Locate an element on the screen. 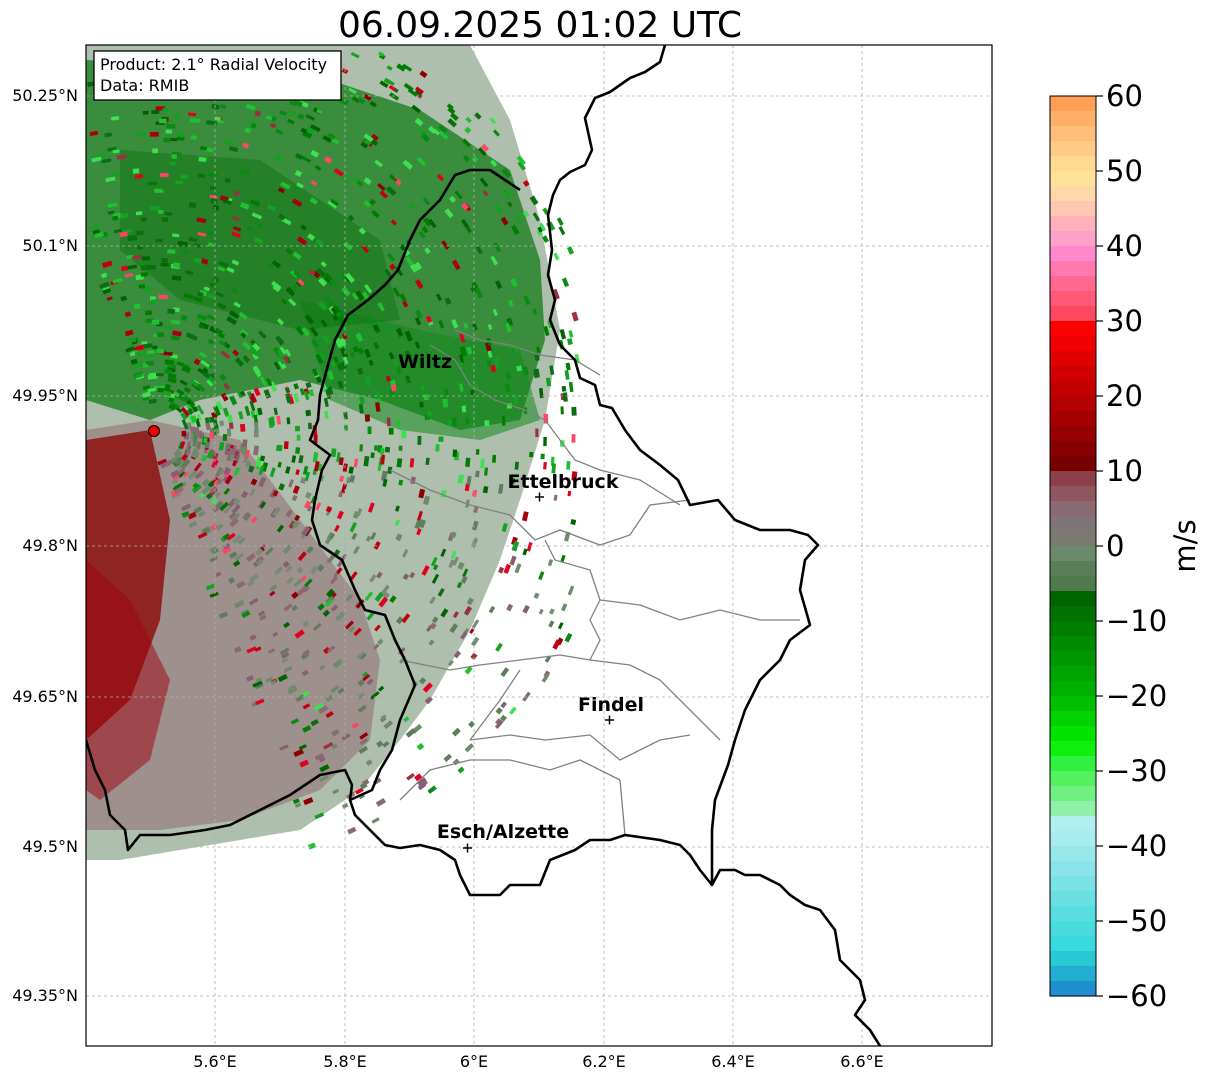 Image resolution: width=1207 pixels, height=1081 pixels. lat-tick-label: 49.65°N is located at coordinates (45, 696).